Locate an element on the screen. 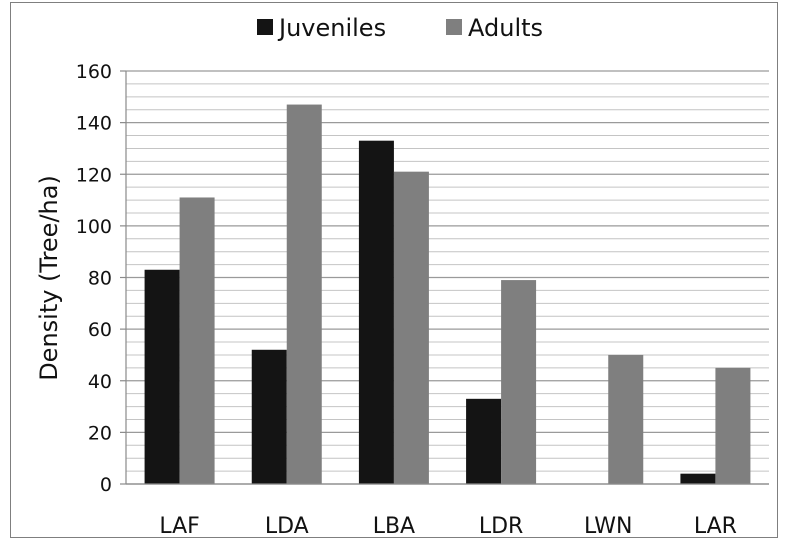 The height and width of the screenshot is (542, 792). bar-adults-lda is located at coordinates (304, 294).